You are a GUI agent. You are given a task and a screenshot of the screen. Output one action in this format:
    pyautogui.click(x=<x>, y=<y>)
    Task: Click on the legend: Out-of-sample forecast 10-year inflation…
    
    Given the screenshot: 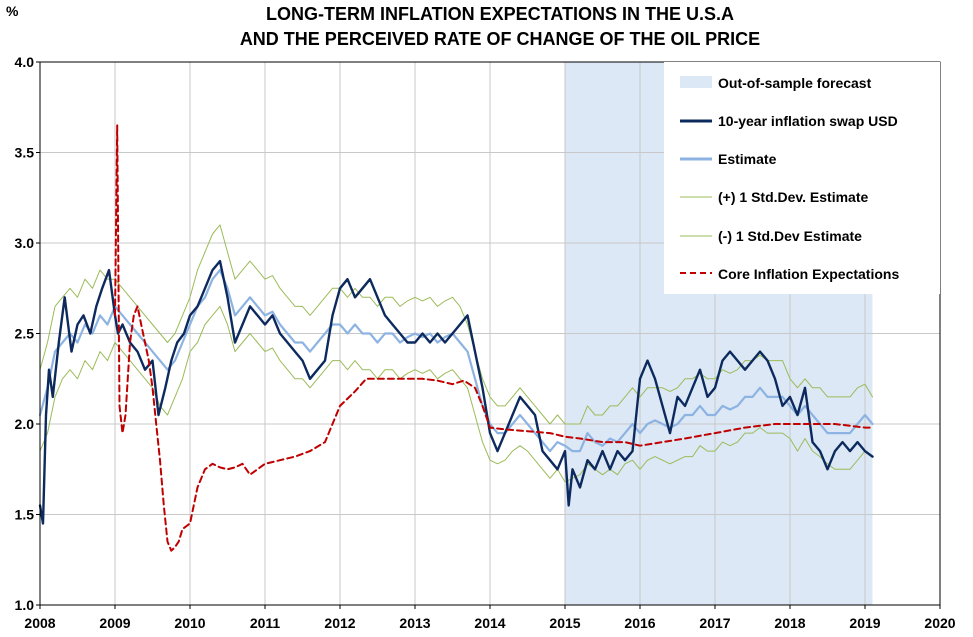 What is the action you would take?
    pyautogui.click(x=802, y=178)
    